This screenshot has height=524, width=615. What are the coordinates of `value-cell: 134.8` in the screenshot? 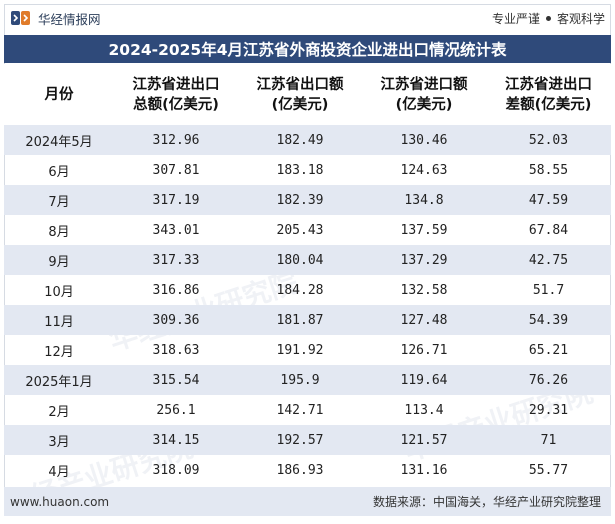 It's located at (424, 200).